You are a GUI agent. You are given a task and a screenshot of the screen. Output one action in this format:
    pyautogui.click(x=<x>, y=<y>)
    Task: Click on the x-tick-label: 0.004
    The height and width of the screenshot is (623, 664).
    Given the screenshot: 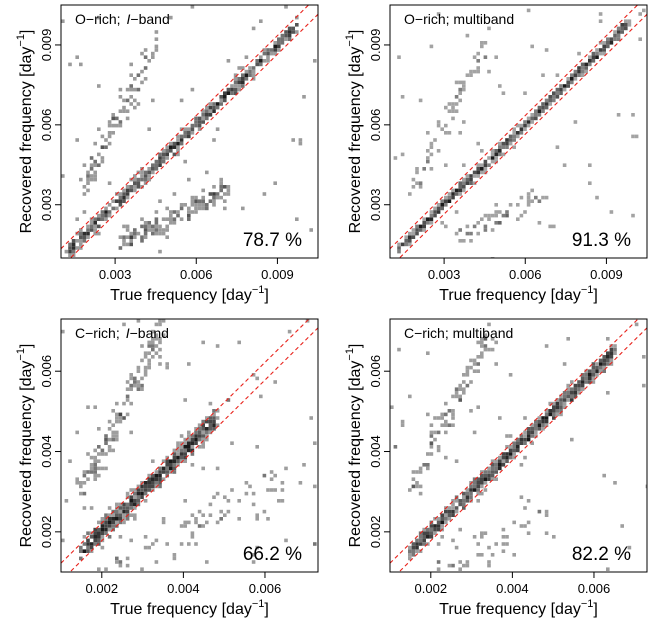 What is the action you would take?
    pyautogui.click(x=183, y=588)
    